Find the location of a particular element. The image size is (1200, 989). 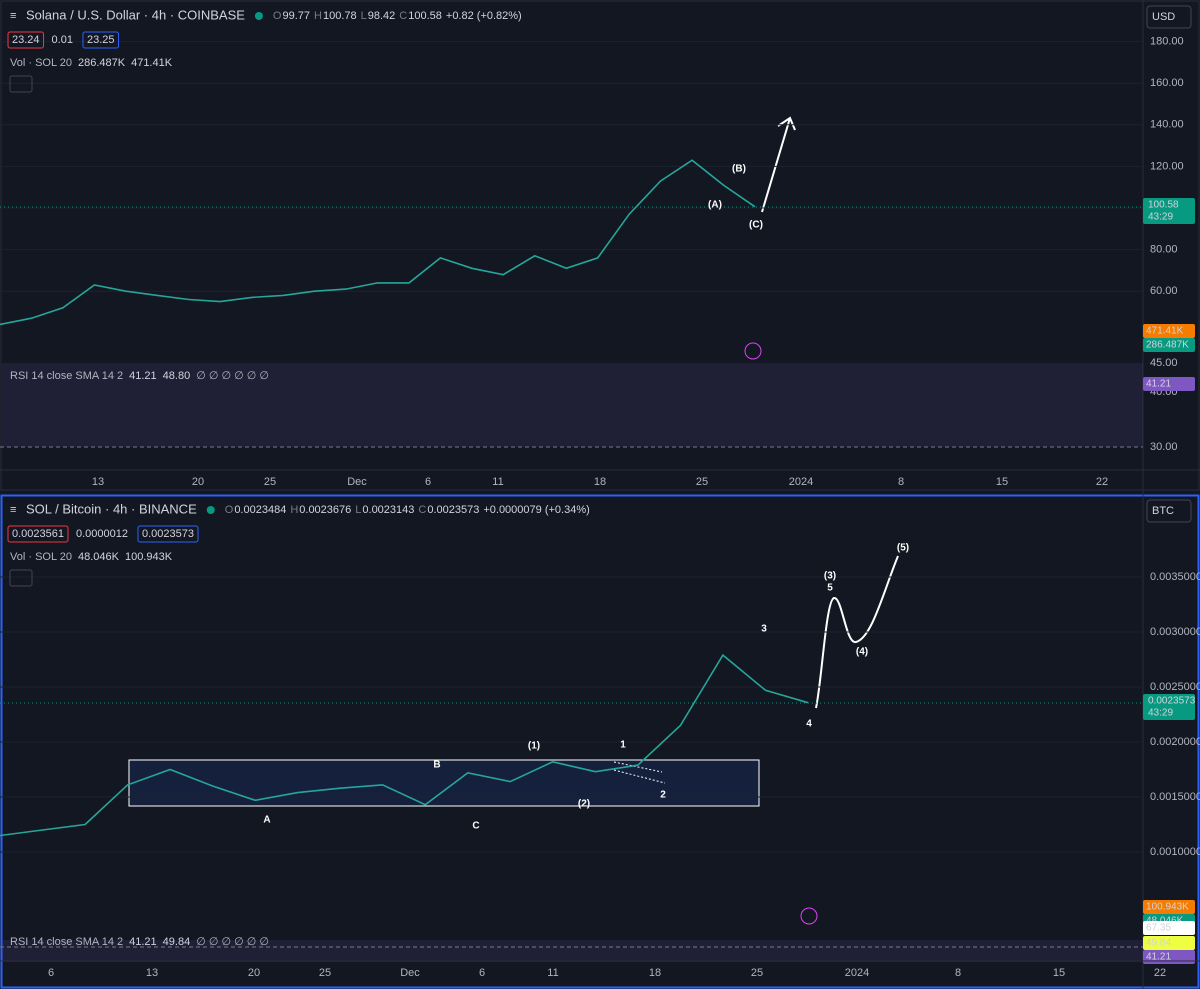

projection-curve is located at coordinates (857, 632).